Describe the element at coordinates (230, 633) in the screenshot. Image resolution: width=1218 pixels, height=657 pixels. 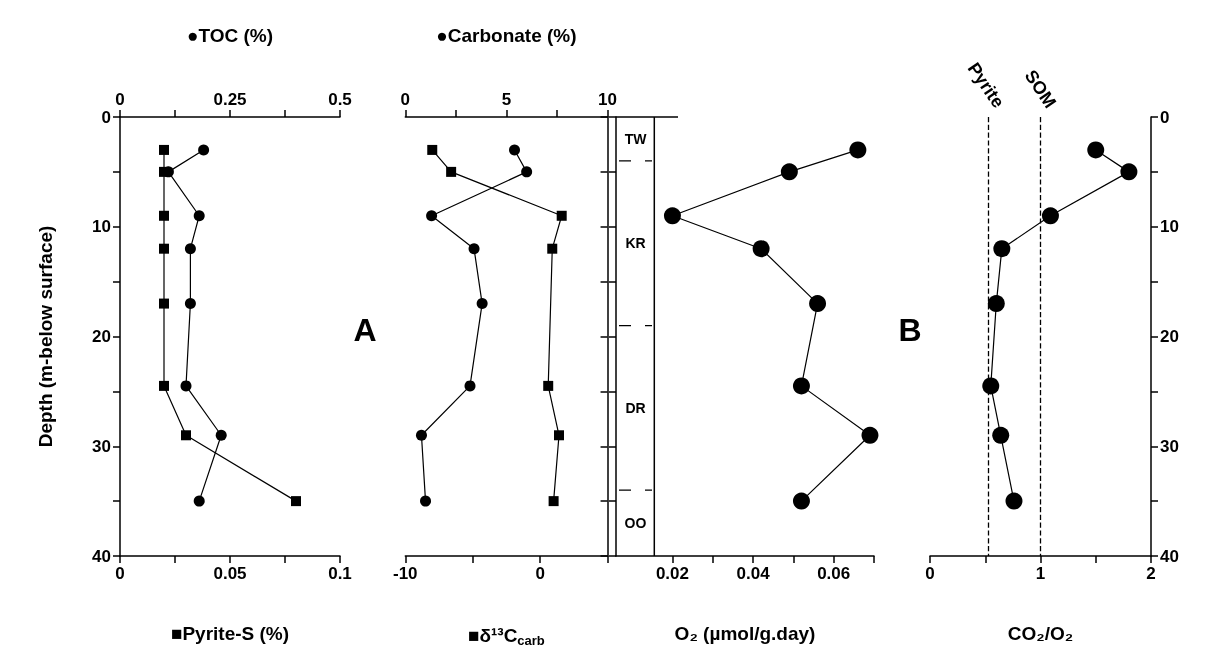
I see `x-axis-title: ■Pyrite-S (%)` at that location.